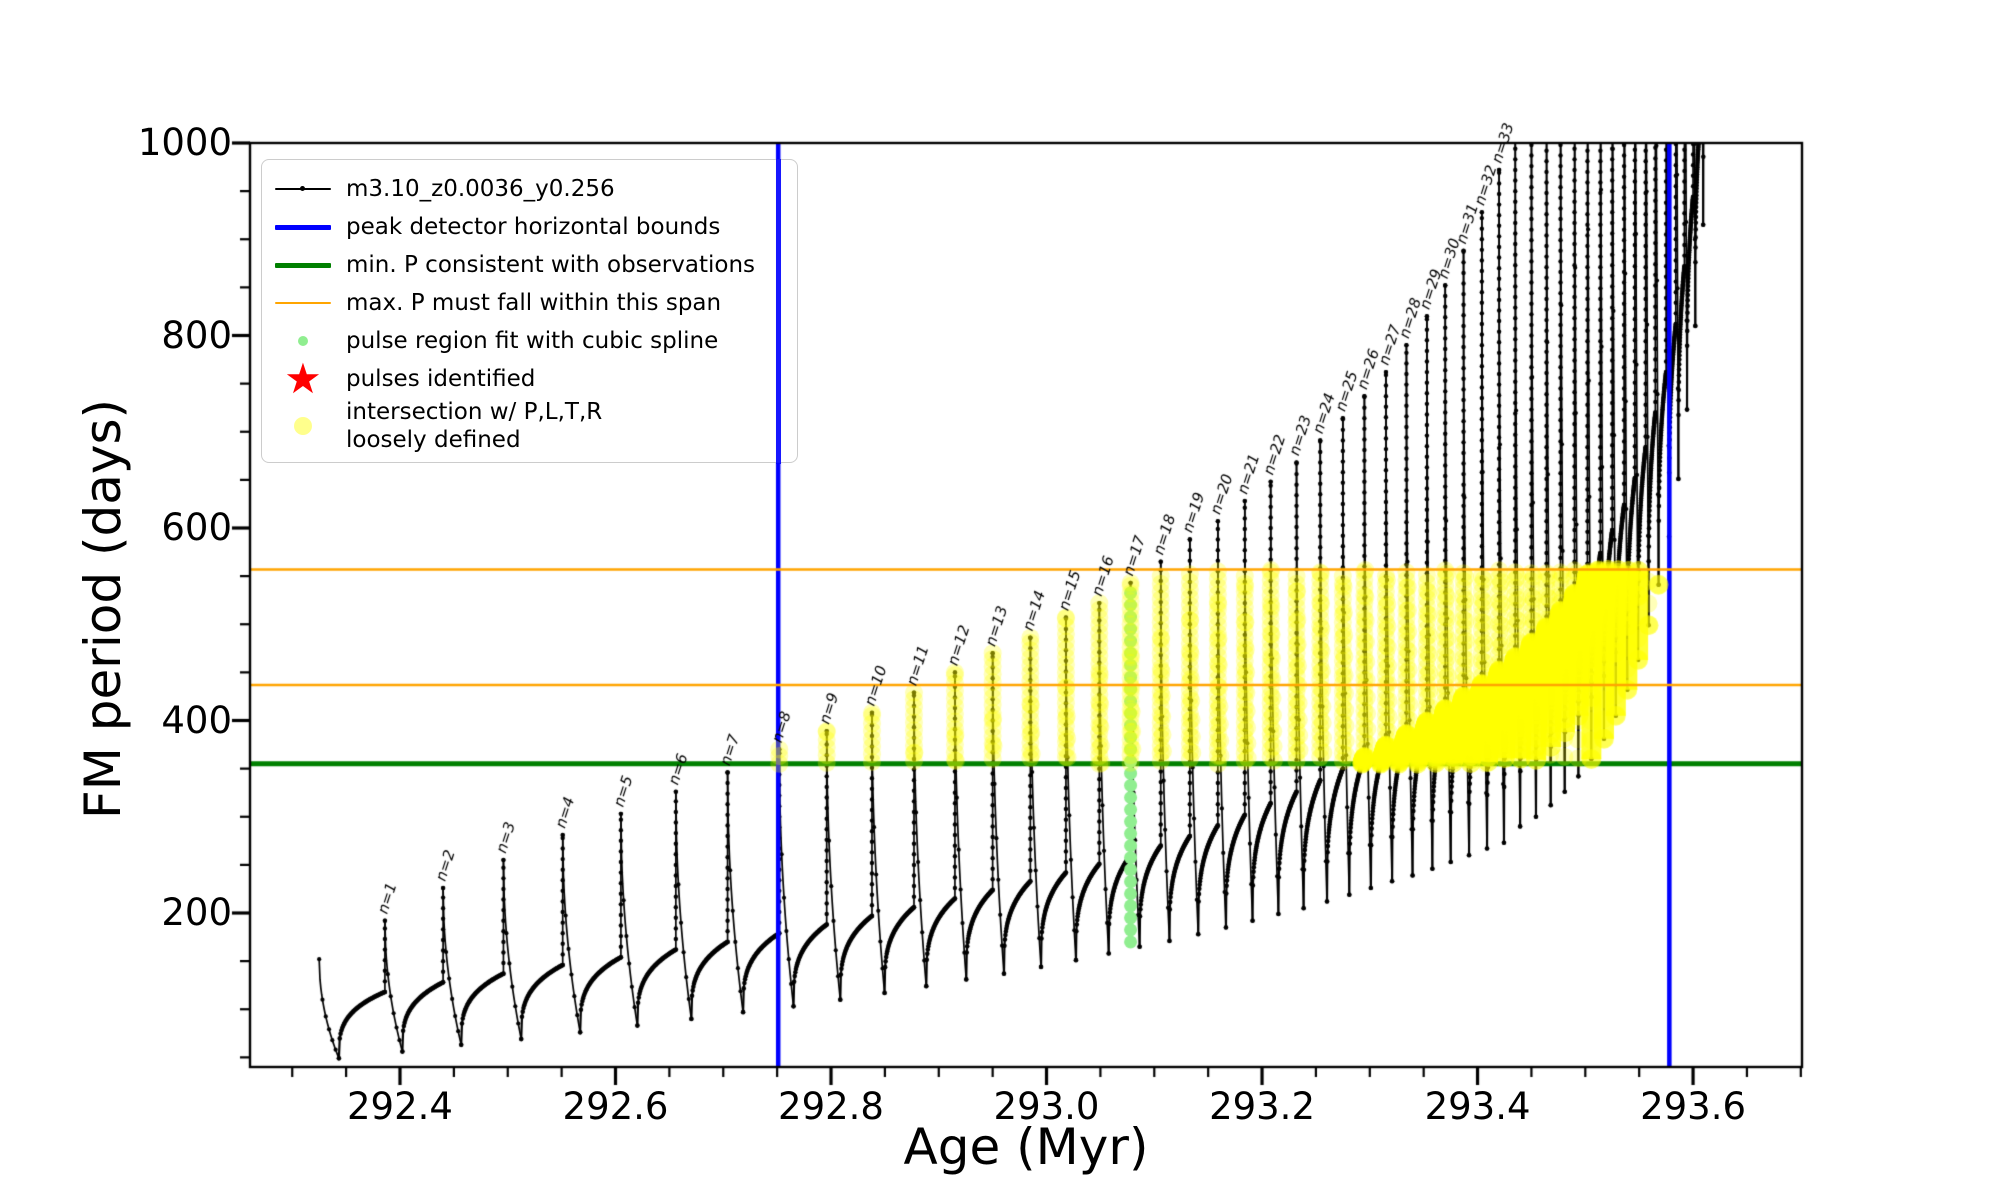 Image resolution: width=2000 pixels, height=1200 pixels. Describe the element at coordinates (303, 378) in the screenshot. I see `star-icon: ★` at that location.